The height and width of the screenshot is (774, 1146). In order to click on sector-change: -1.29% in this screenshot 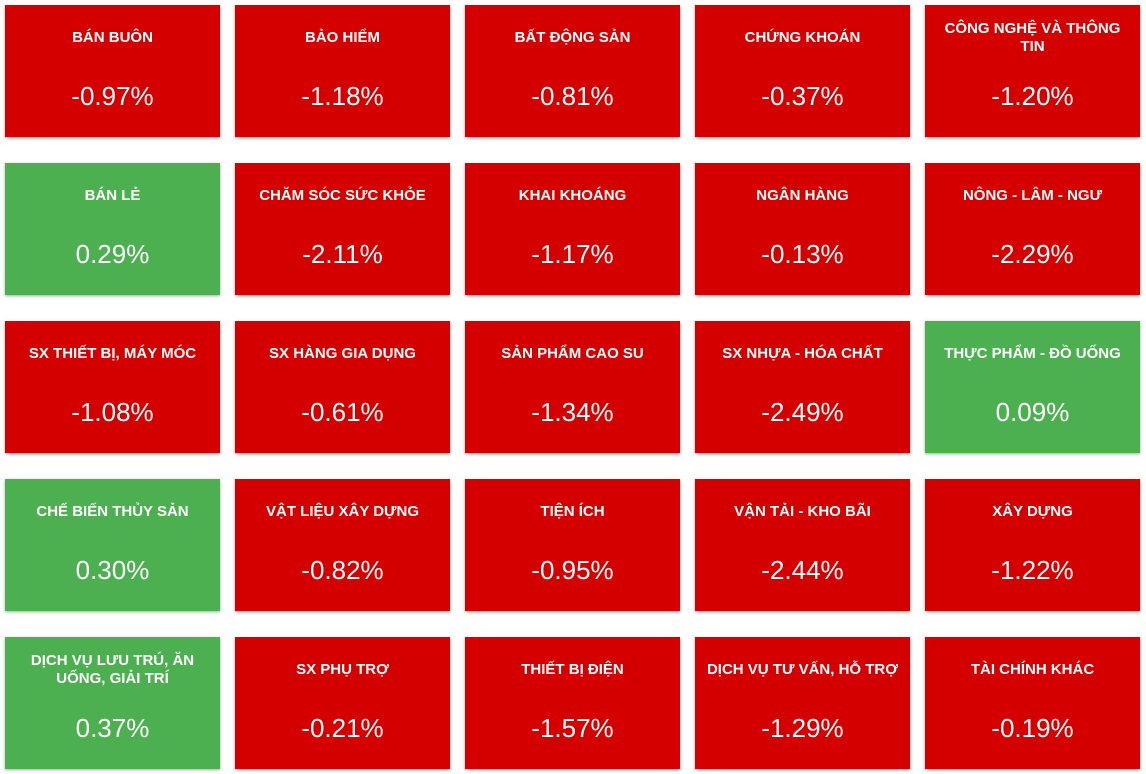, I will do `click(802, 728)`.